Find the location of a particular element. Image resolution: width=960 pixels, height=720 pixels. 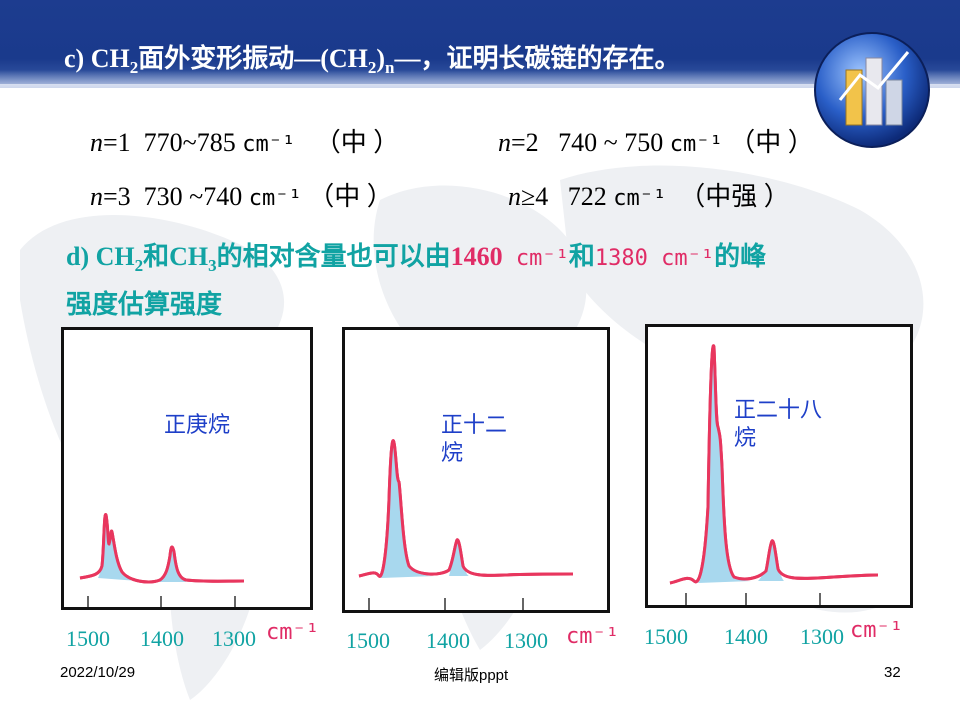

point-d-line2: 强度估算强度 is located at coordinates (144, 304).